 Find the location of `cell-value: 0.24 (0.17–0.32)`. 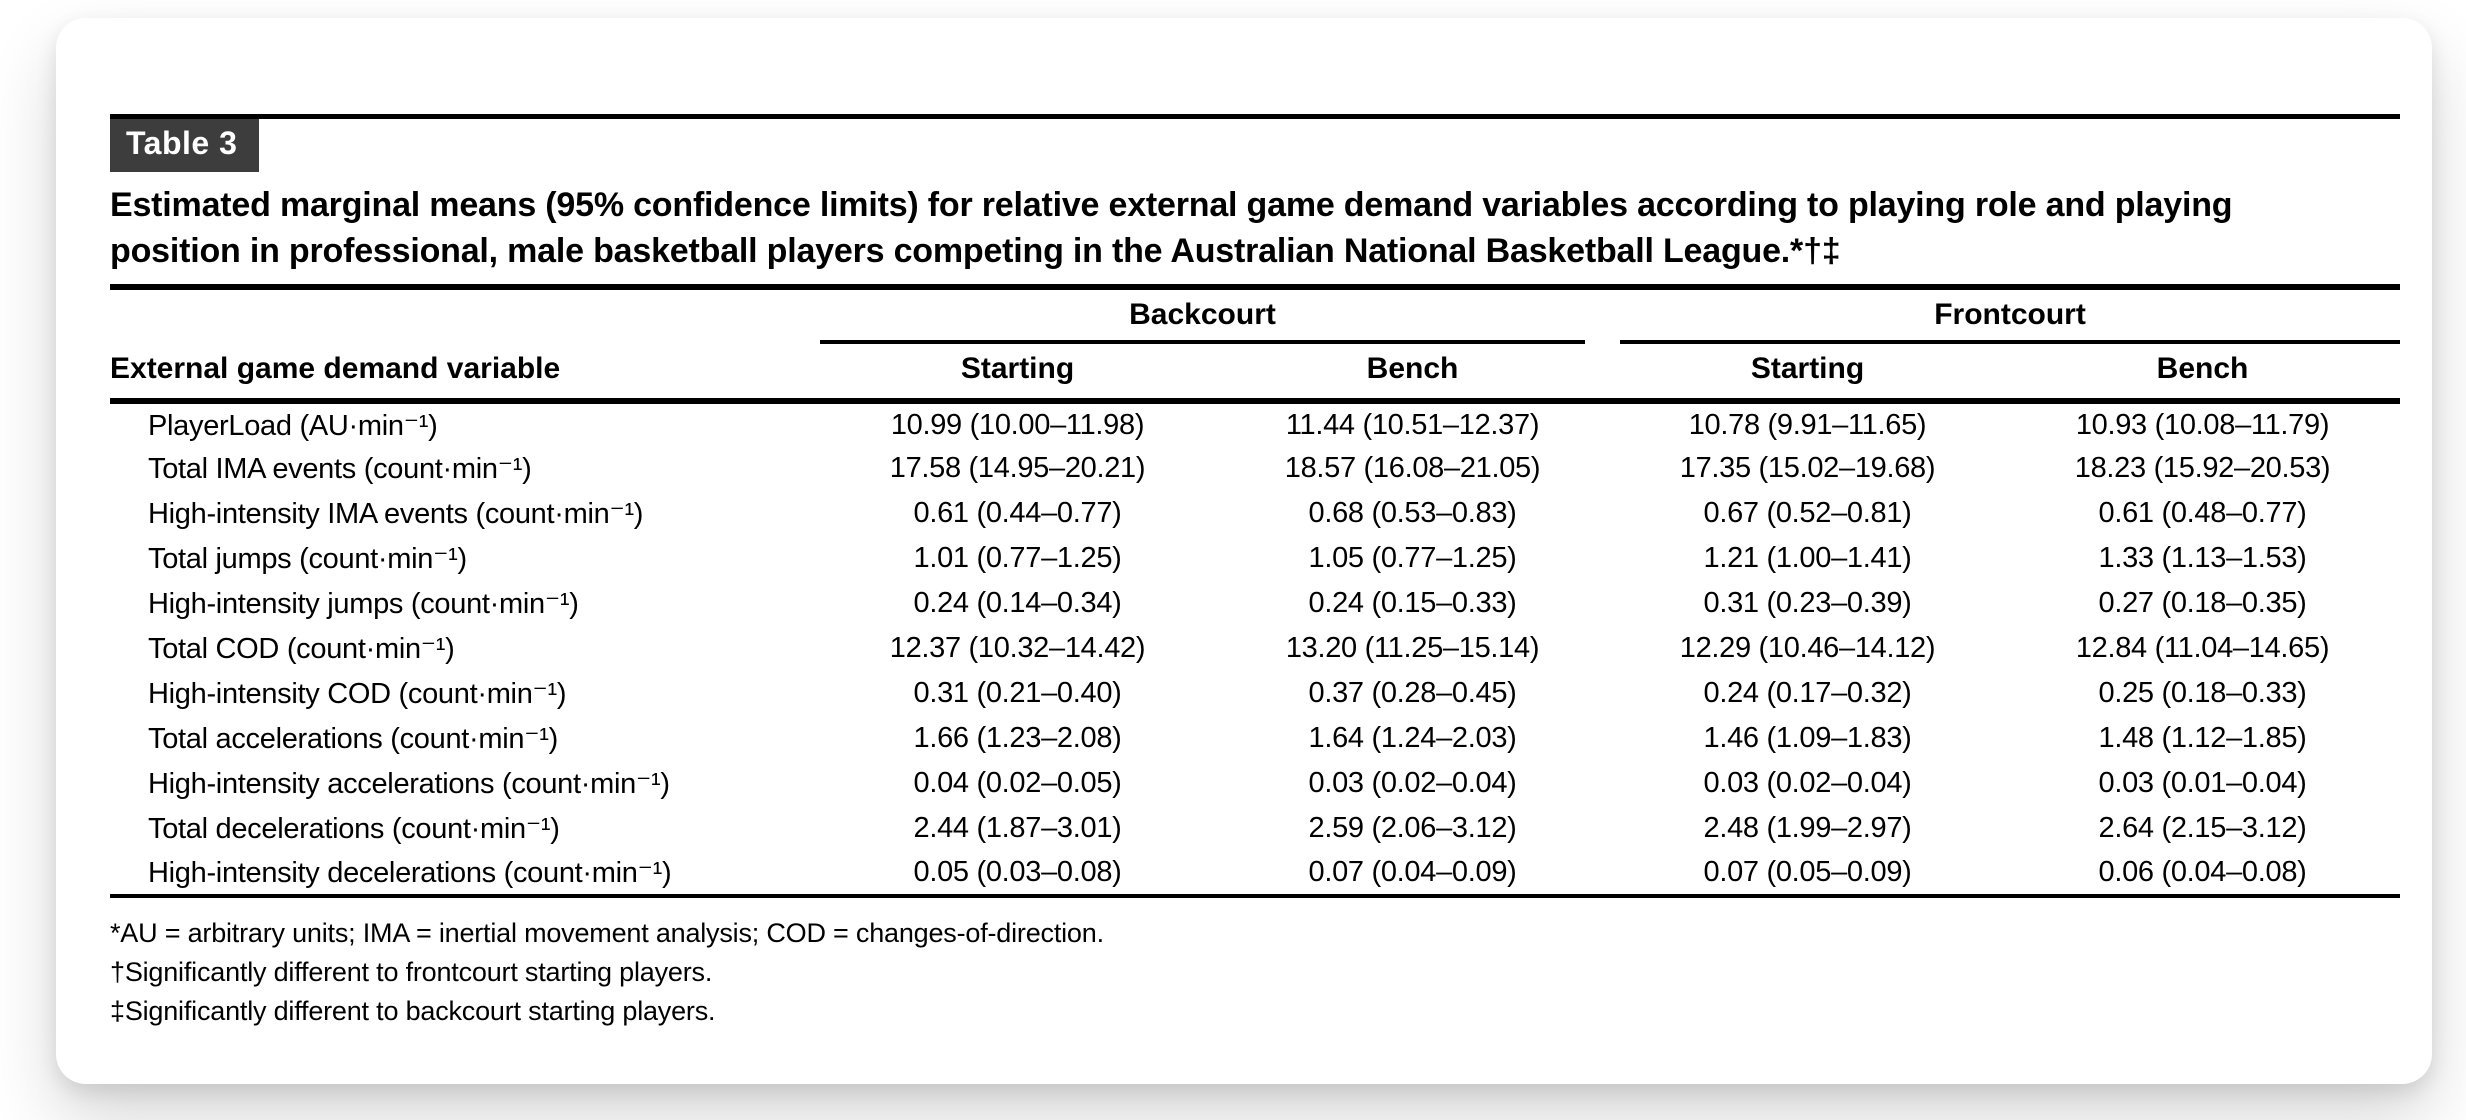

cell-value: 0.24 (0.17–0.32) is located at coordinates (1807, 693).